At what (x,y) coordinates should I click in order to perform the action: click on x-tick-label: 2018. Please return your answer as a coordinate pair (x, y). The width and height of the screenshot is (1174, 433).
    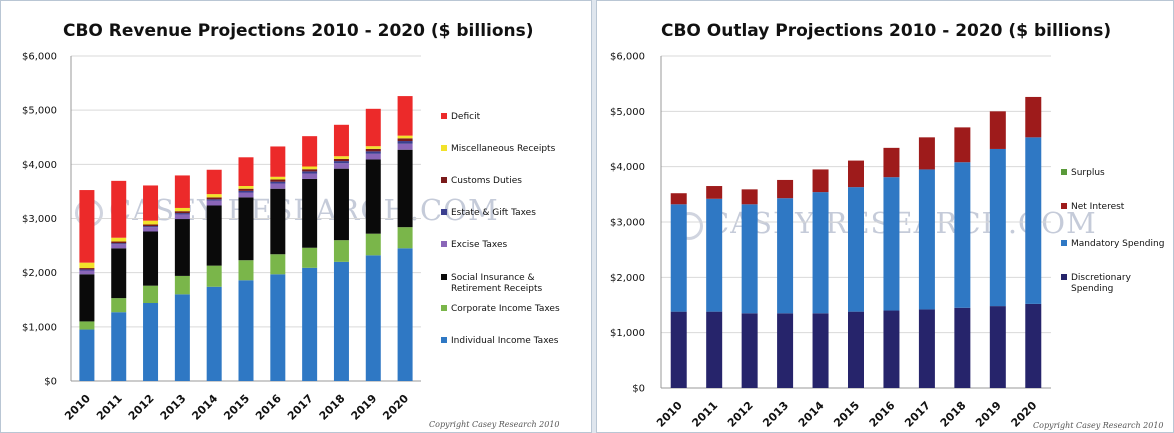
    Looking at the image, I should click on (953, 414).